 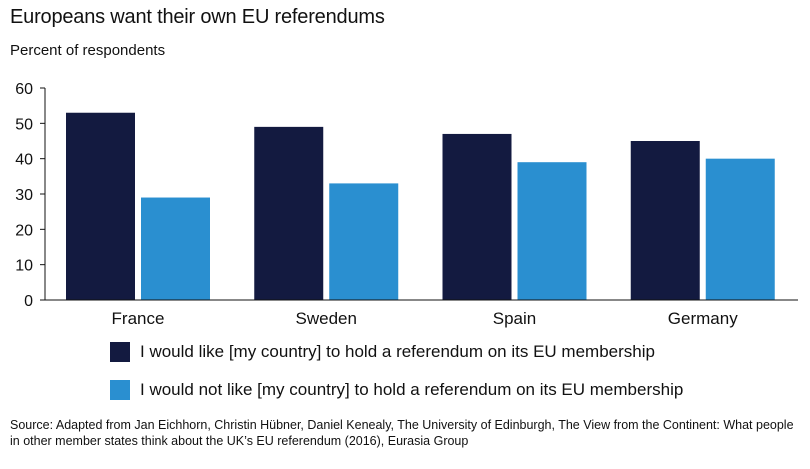 What do you see at coordinates (88, 50) in the screenshot?
I see `chart-subtitle: Percent of respondents` at bounding box center [88, 50].